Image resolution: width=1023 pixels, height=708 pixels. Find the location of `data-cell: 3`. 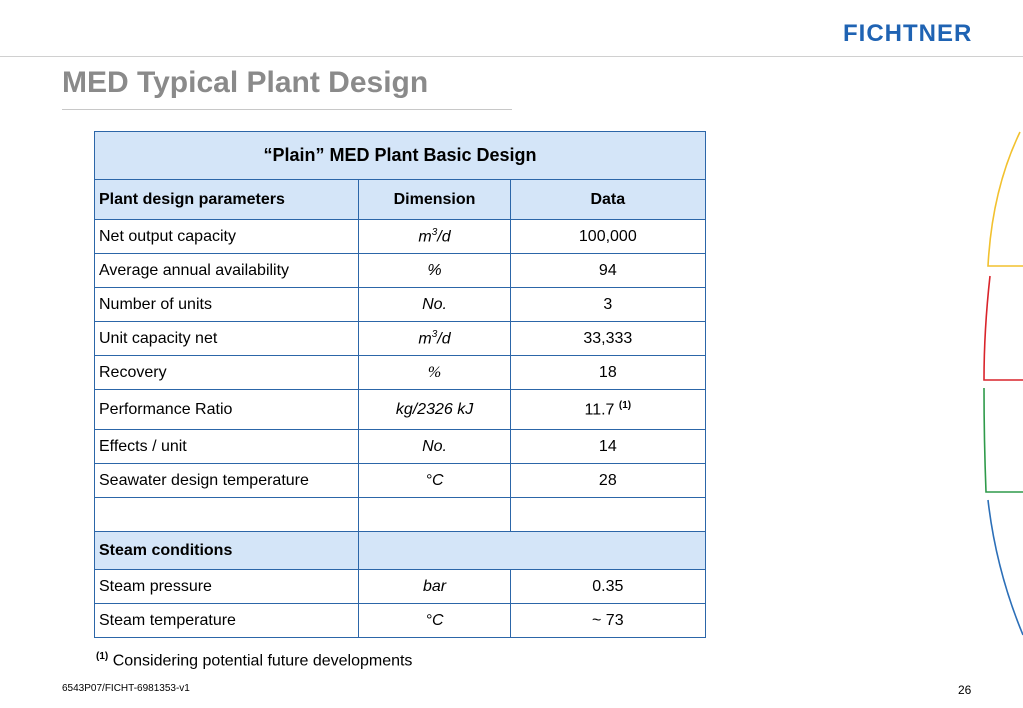

data-cell: 3 is located at coordinates (608, 304).